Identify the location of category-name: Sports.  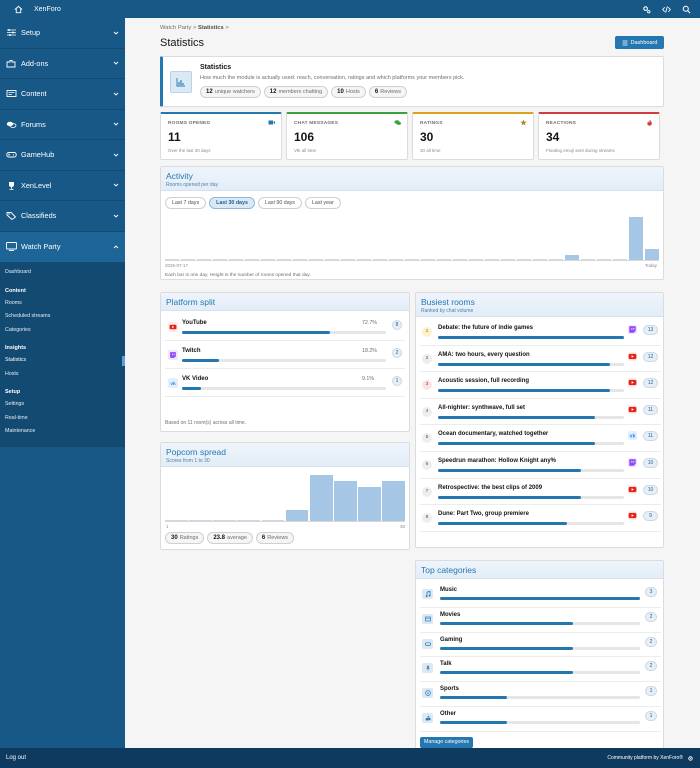
(450, 689).